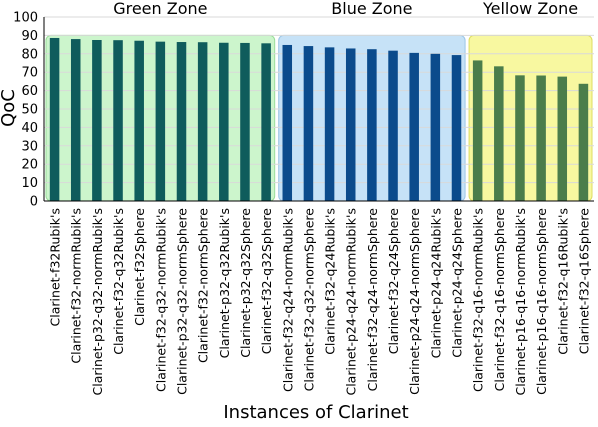 The image size is (598, 427). What do you see at coordinates (29, 128) in the screenshot?
I see `y-tick-label: 40` at bounding box center [29, 128].